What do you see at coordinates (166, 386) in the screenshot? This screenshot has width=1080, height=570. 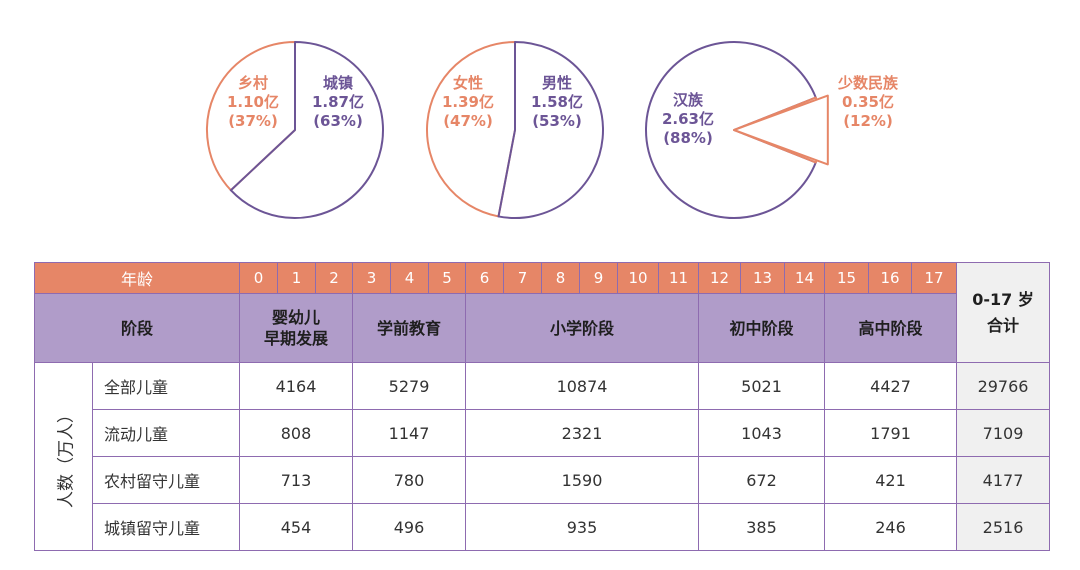 I see `row-label: 全部儿童` at bounding box center [166, 386].